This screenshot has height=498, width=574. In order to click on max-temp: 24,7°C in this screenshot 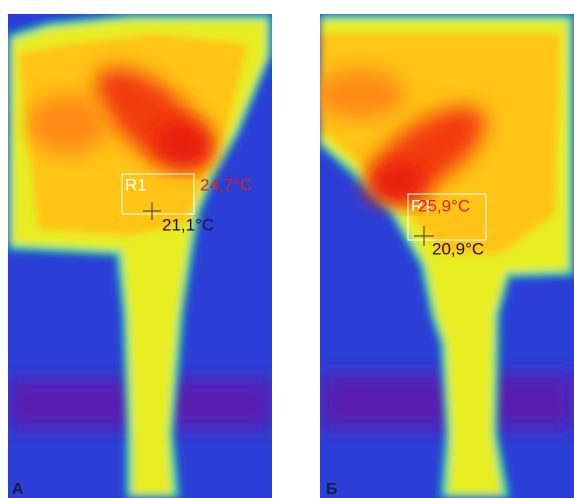, I will do `click(226, 184)`.